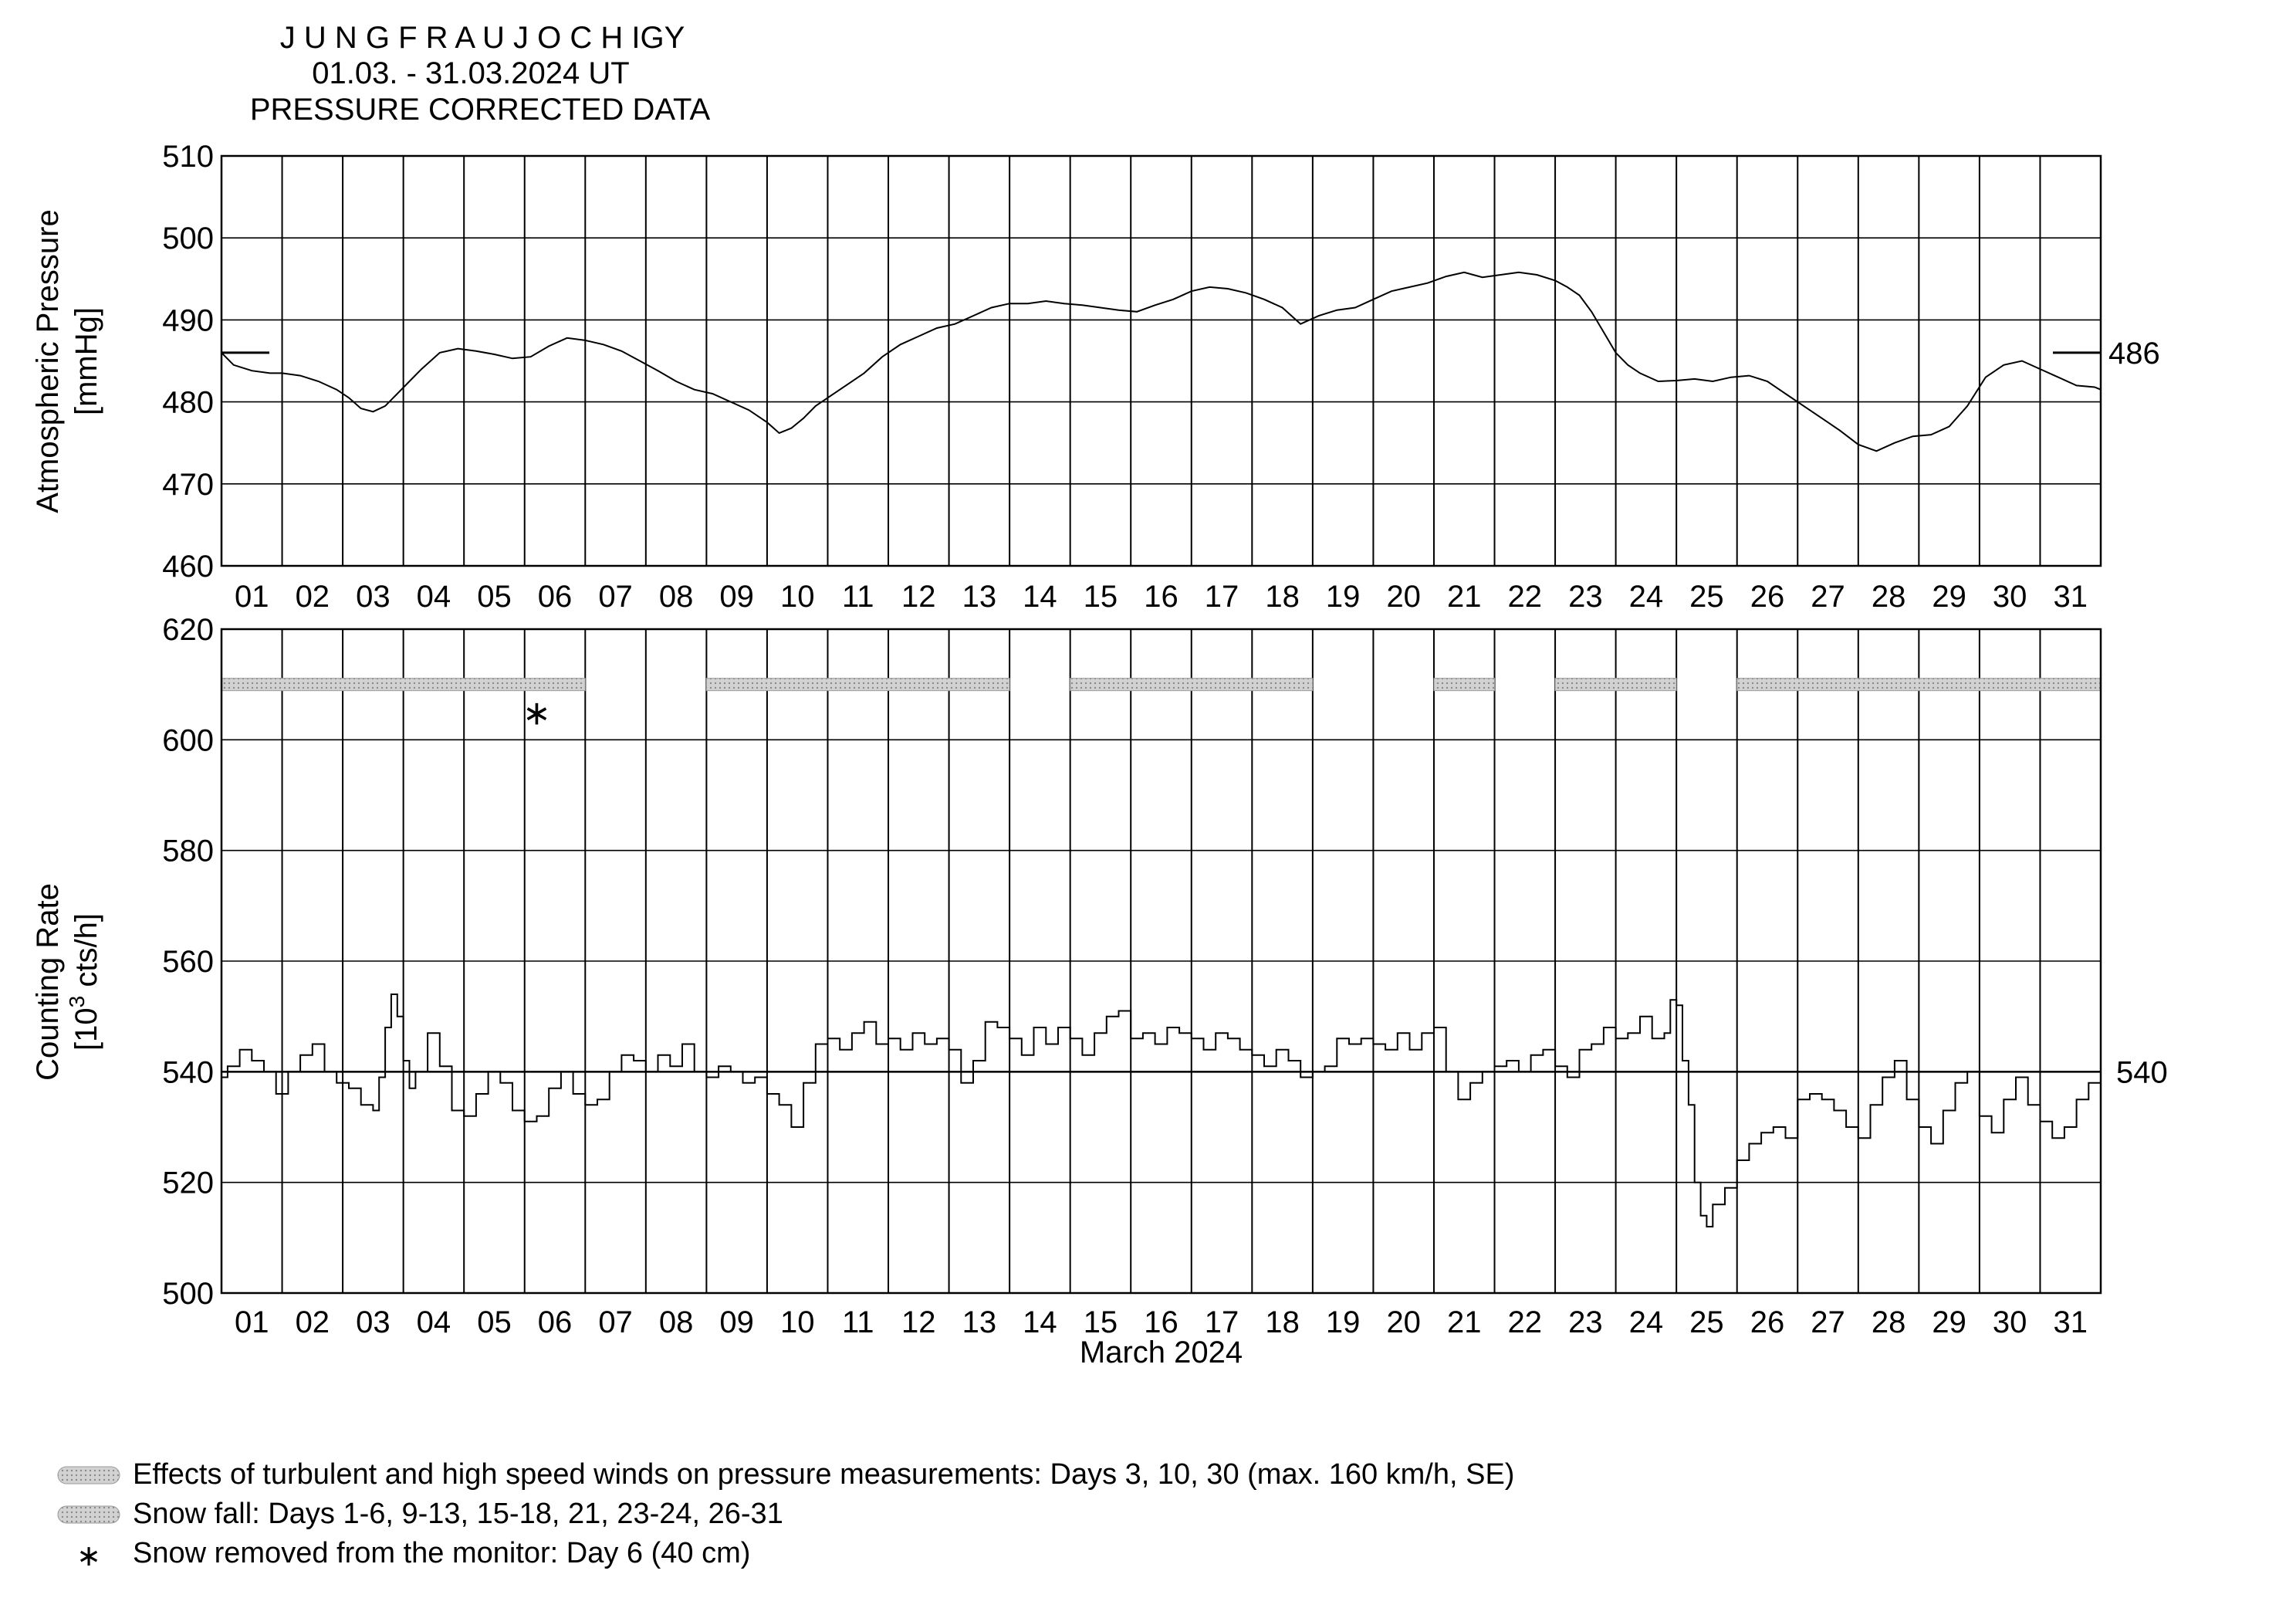 This screenshot has height=1608, width=2296. Describe the element at coordinates (2010, 1322) in the screenshot. I see `counting-x-tick-label: 30` at that location.